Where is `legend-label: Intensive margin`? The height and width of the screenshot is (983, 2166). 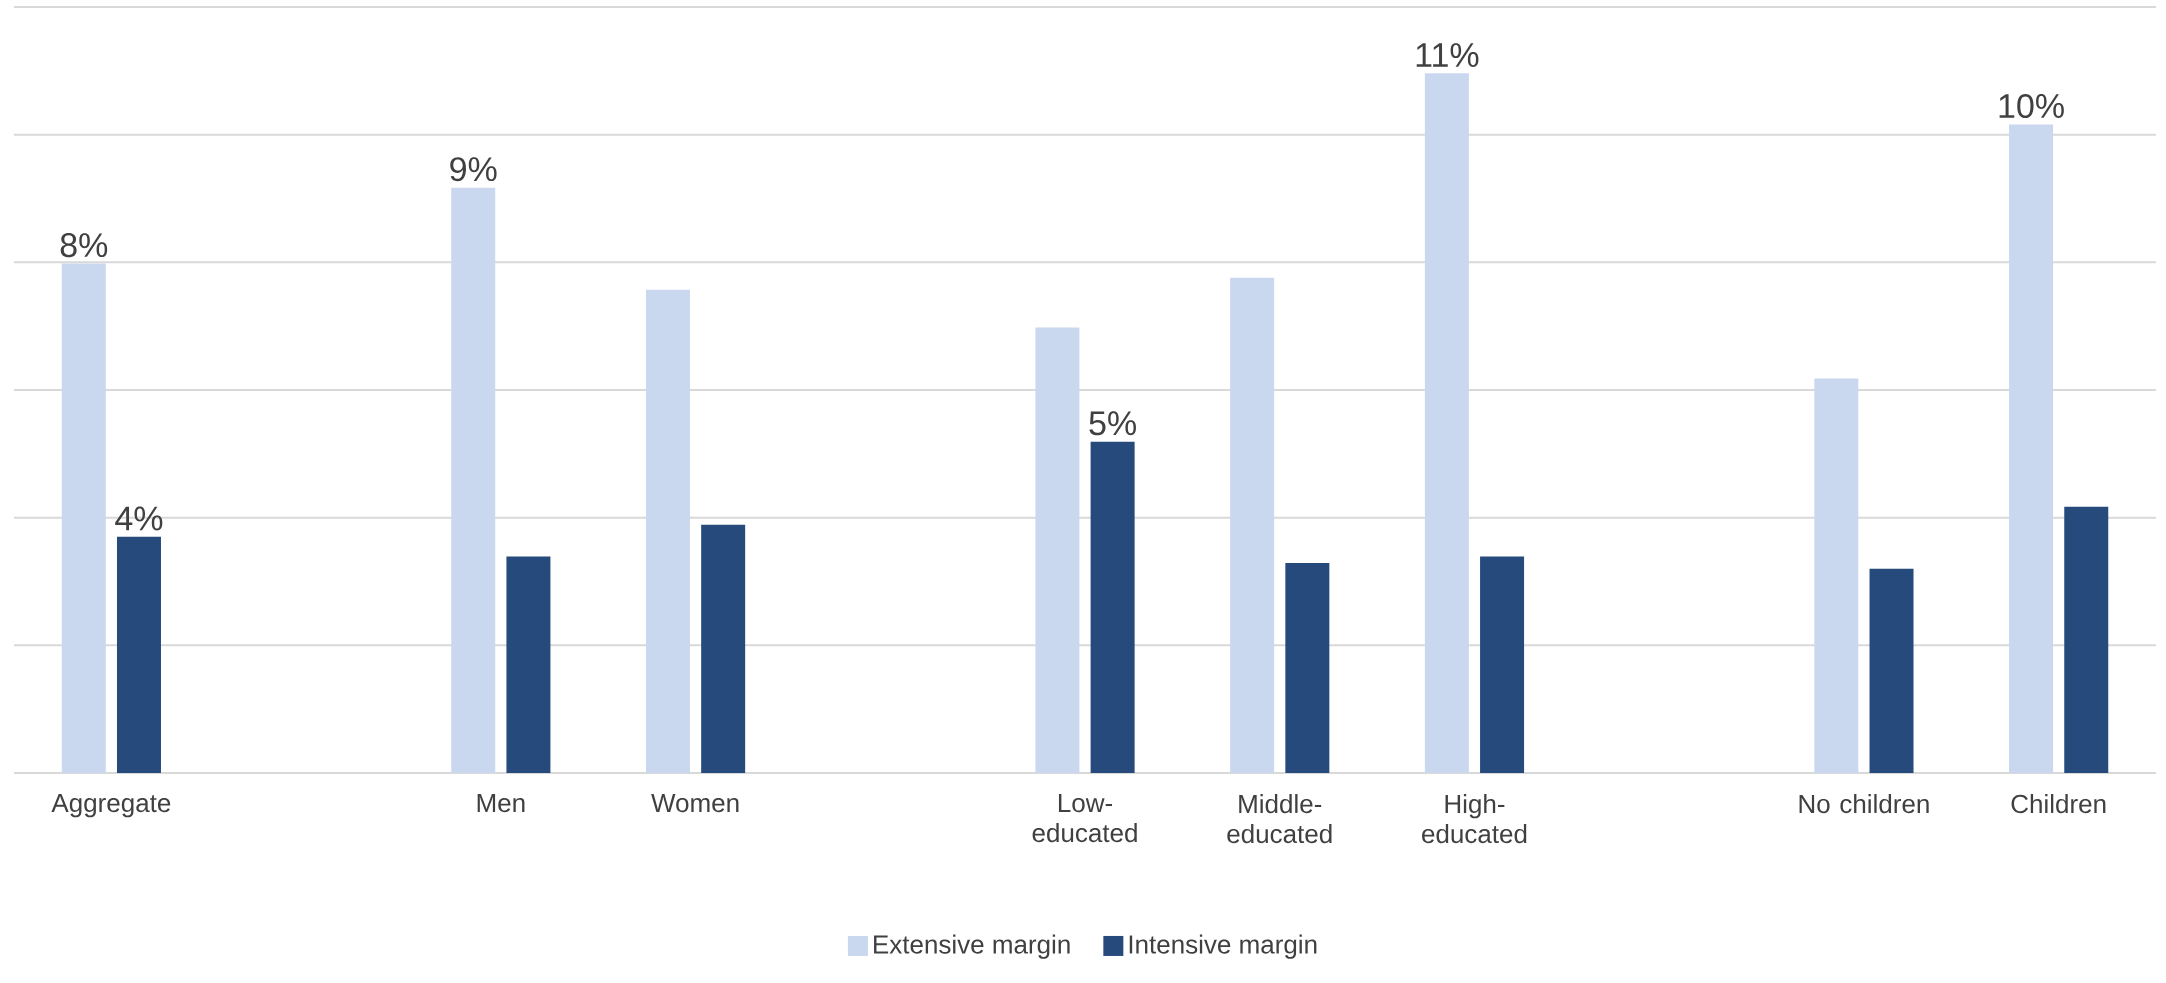
legend-label: Intensive margin is located at coordinates (1223, 946).